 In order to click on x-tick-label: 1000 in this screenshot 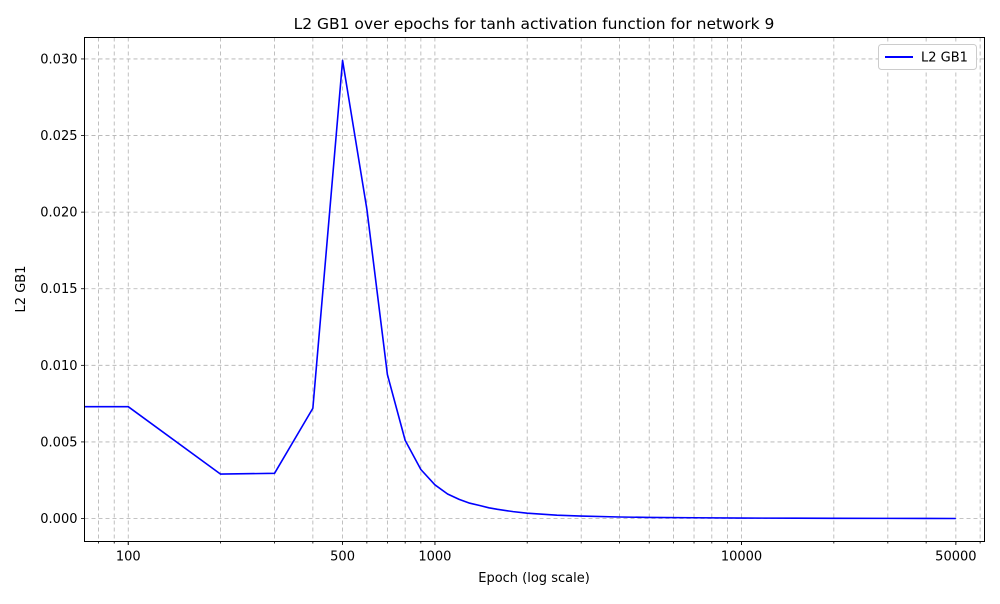, I will do `click(434, 557)`.